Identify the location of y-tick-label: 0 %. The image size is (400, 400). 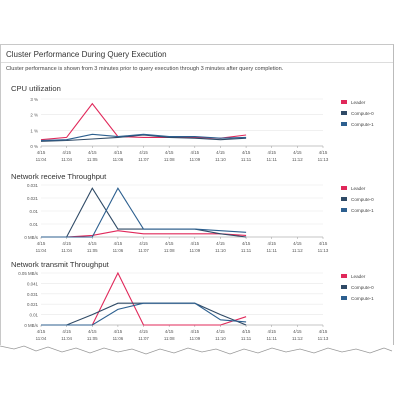
(34, 146).